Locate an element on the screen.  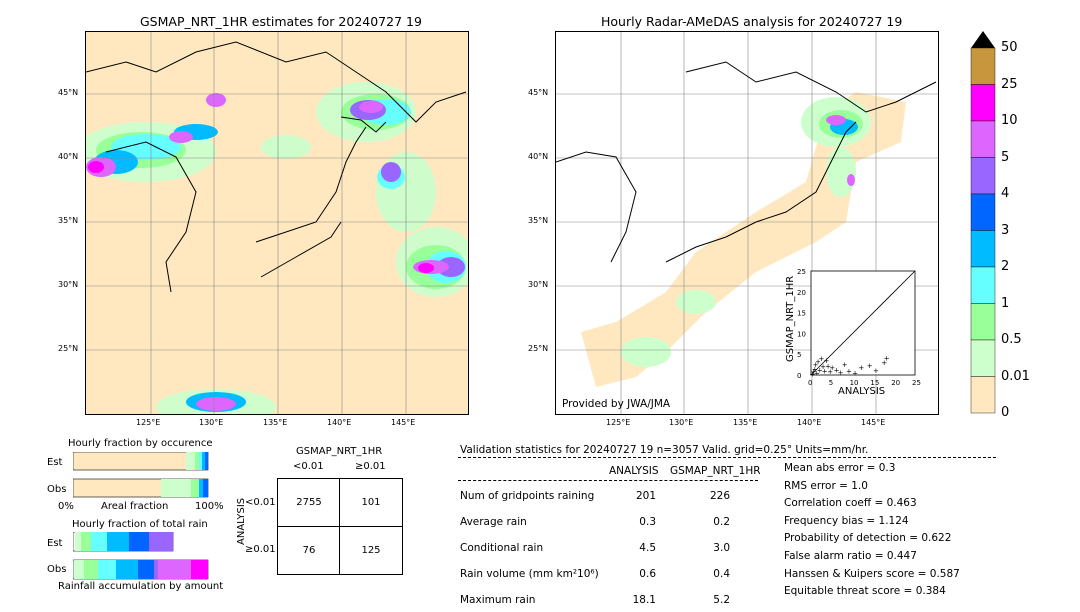
colorbar-label: 50 is located at coordinates (1009, 47).